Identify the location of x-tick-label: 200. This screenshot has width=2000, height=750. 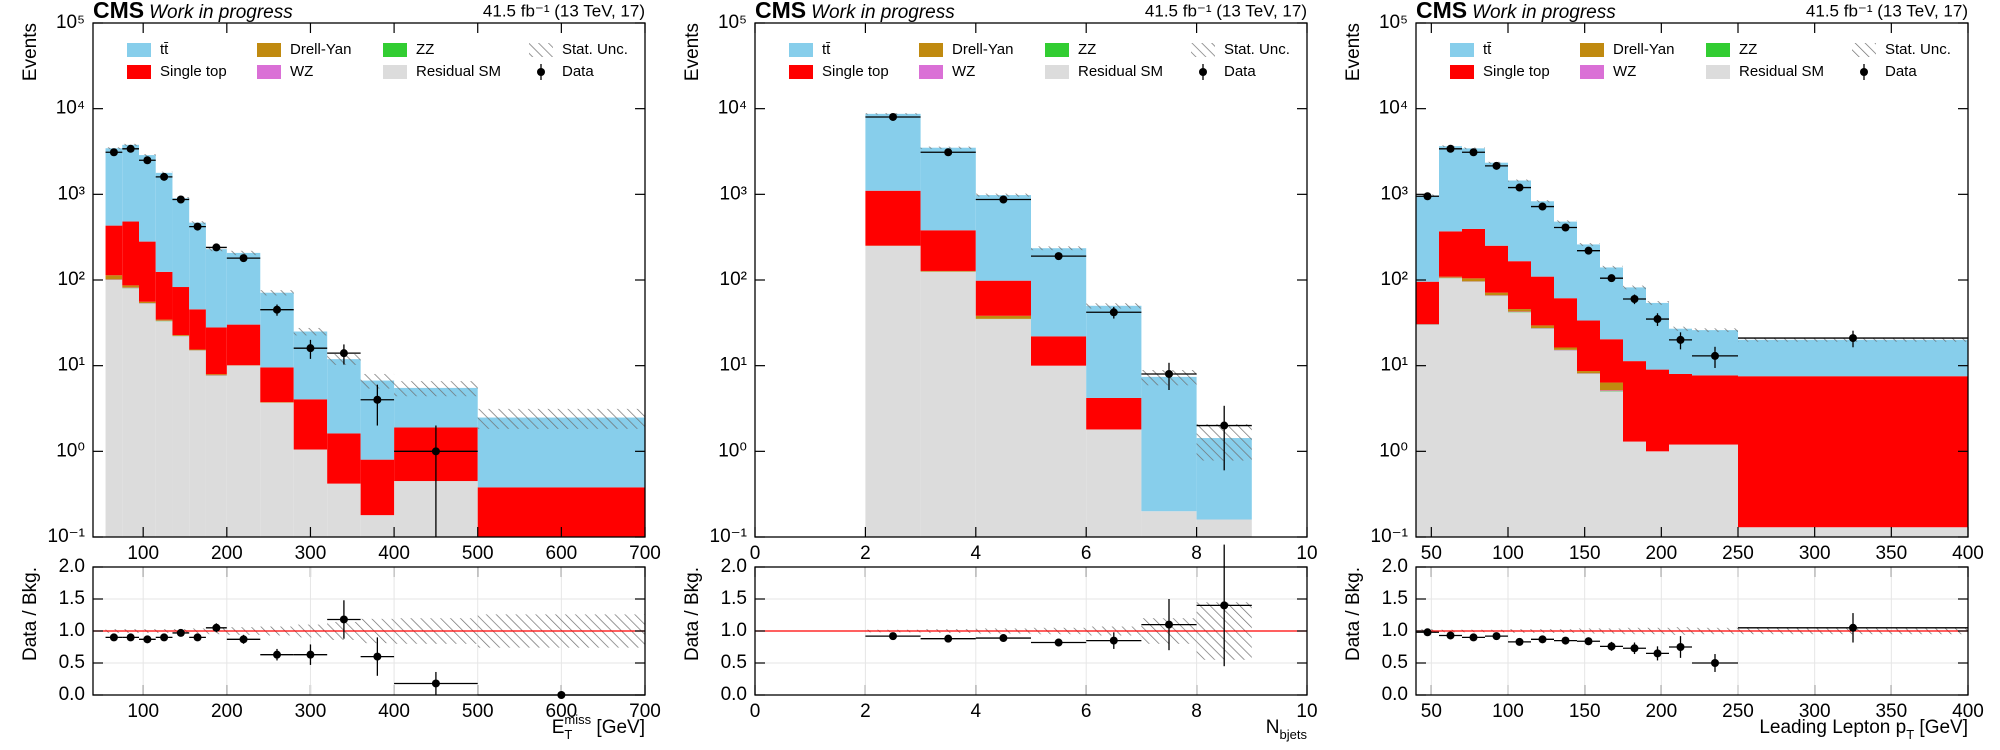
(227, 711).